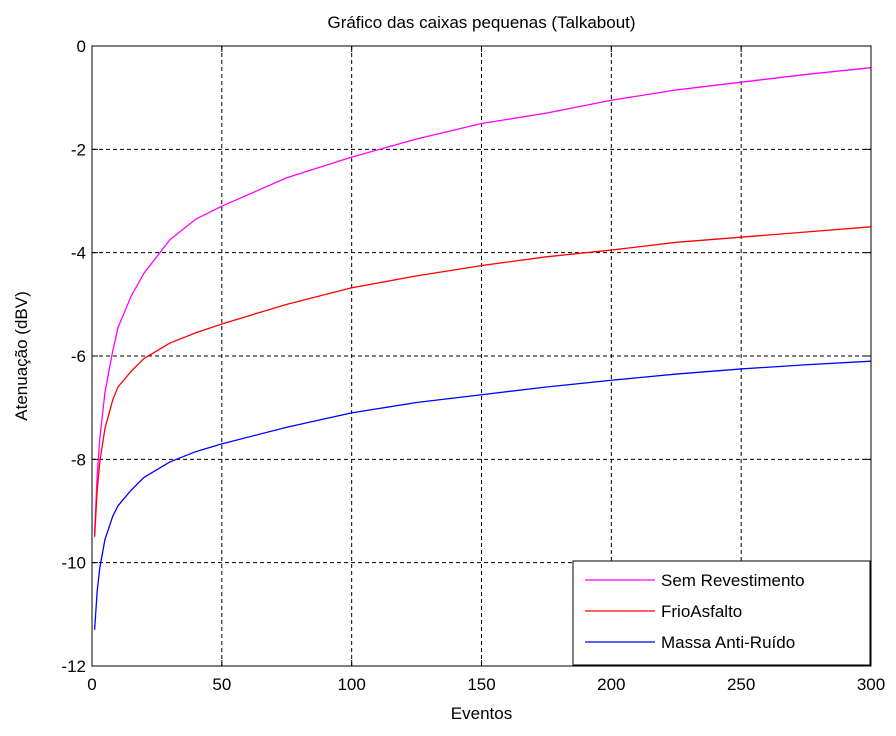  Describe the element at coordinates (78, 149) in the screenshot. I see `y-tick-label: -2` at that location.